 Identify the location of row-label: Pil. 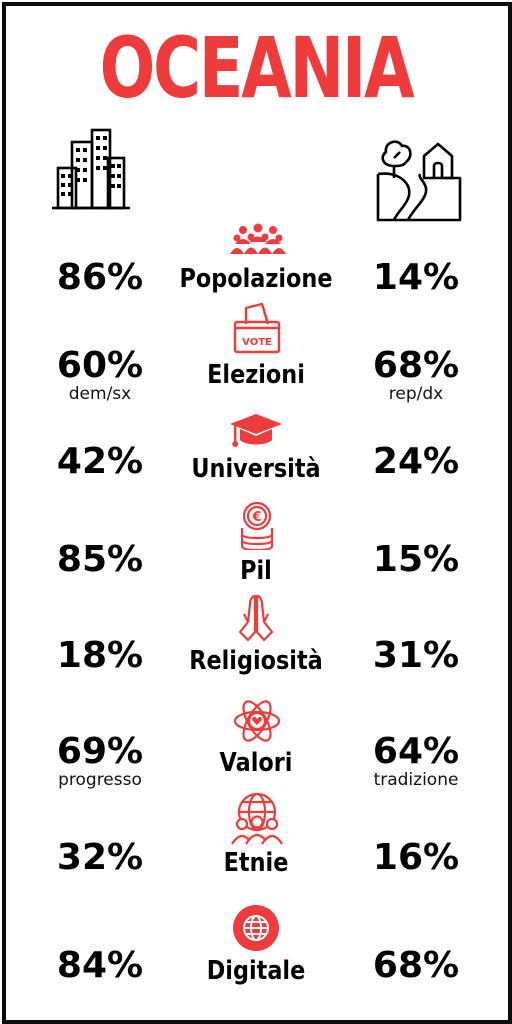
(256, 571).